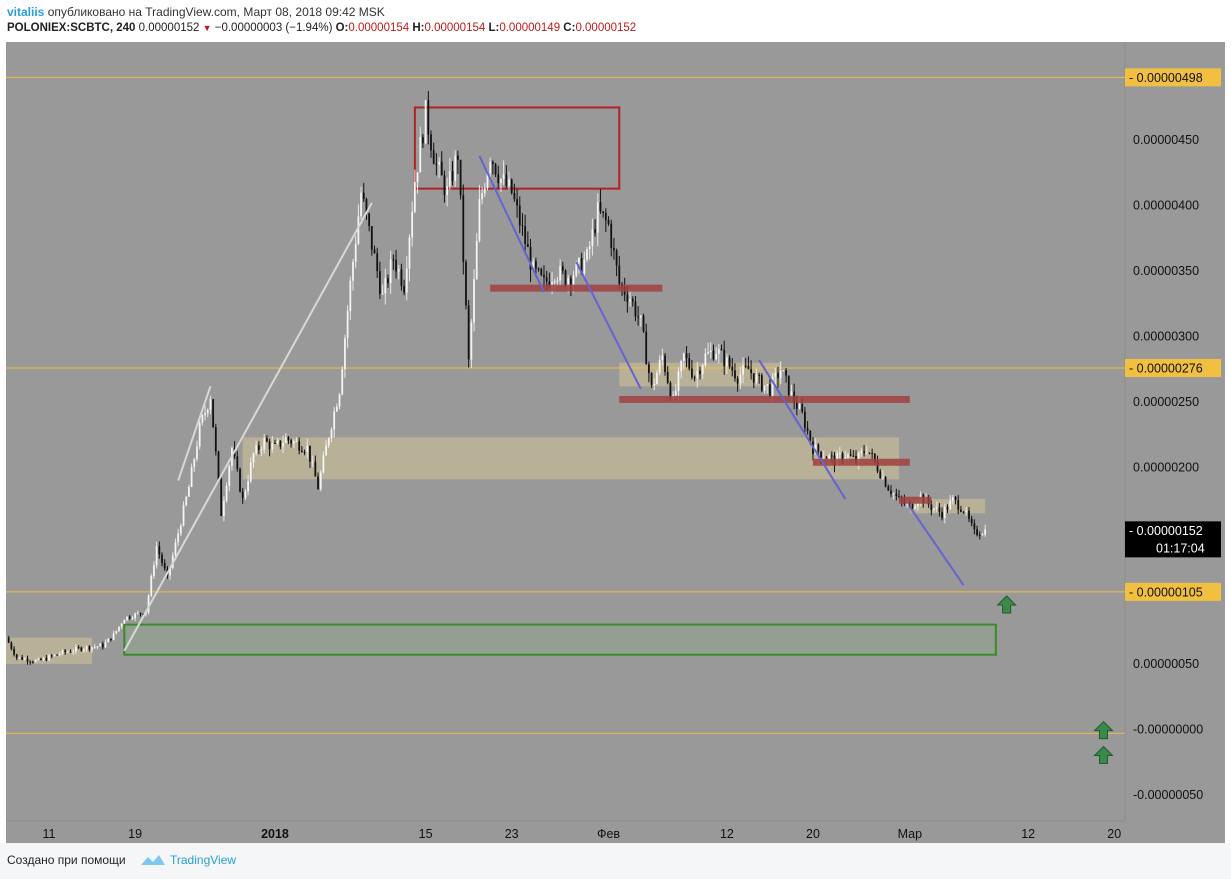  I want to click on left-edge, so click(3, 442).